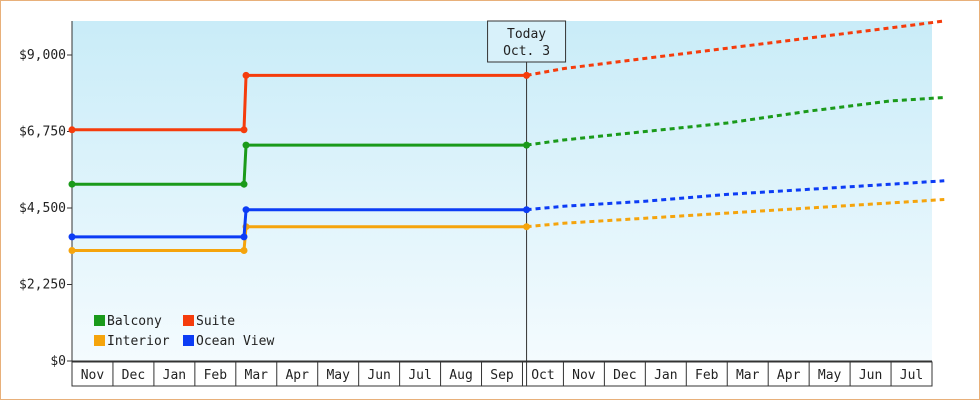  I want to click on y-tick-label: $9,000, so click(42, 55).